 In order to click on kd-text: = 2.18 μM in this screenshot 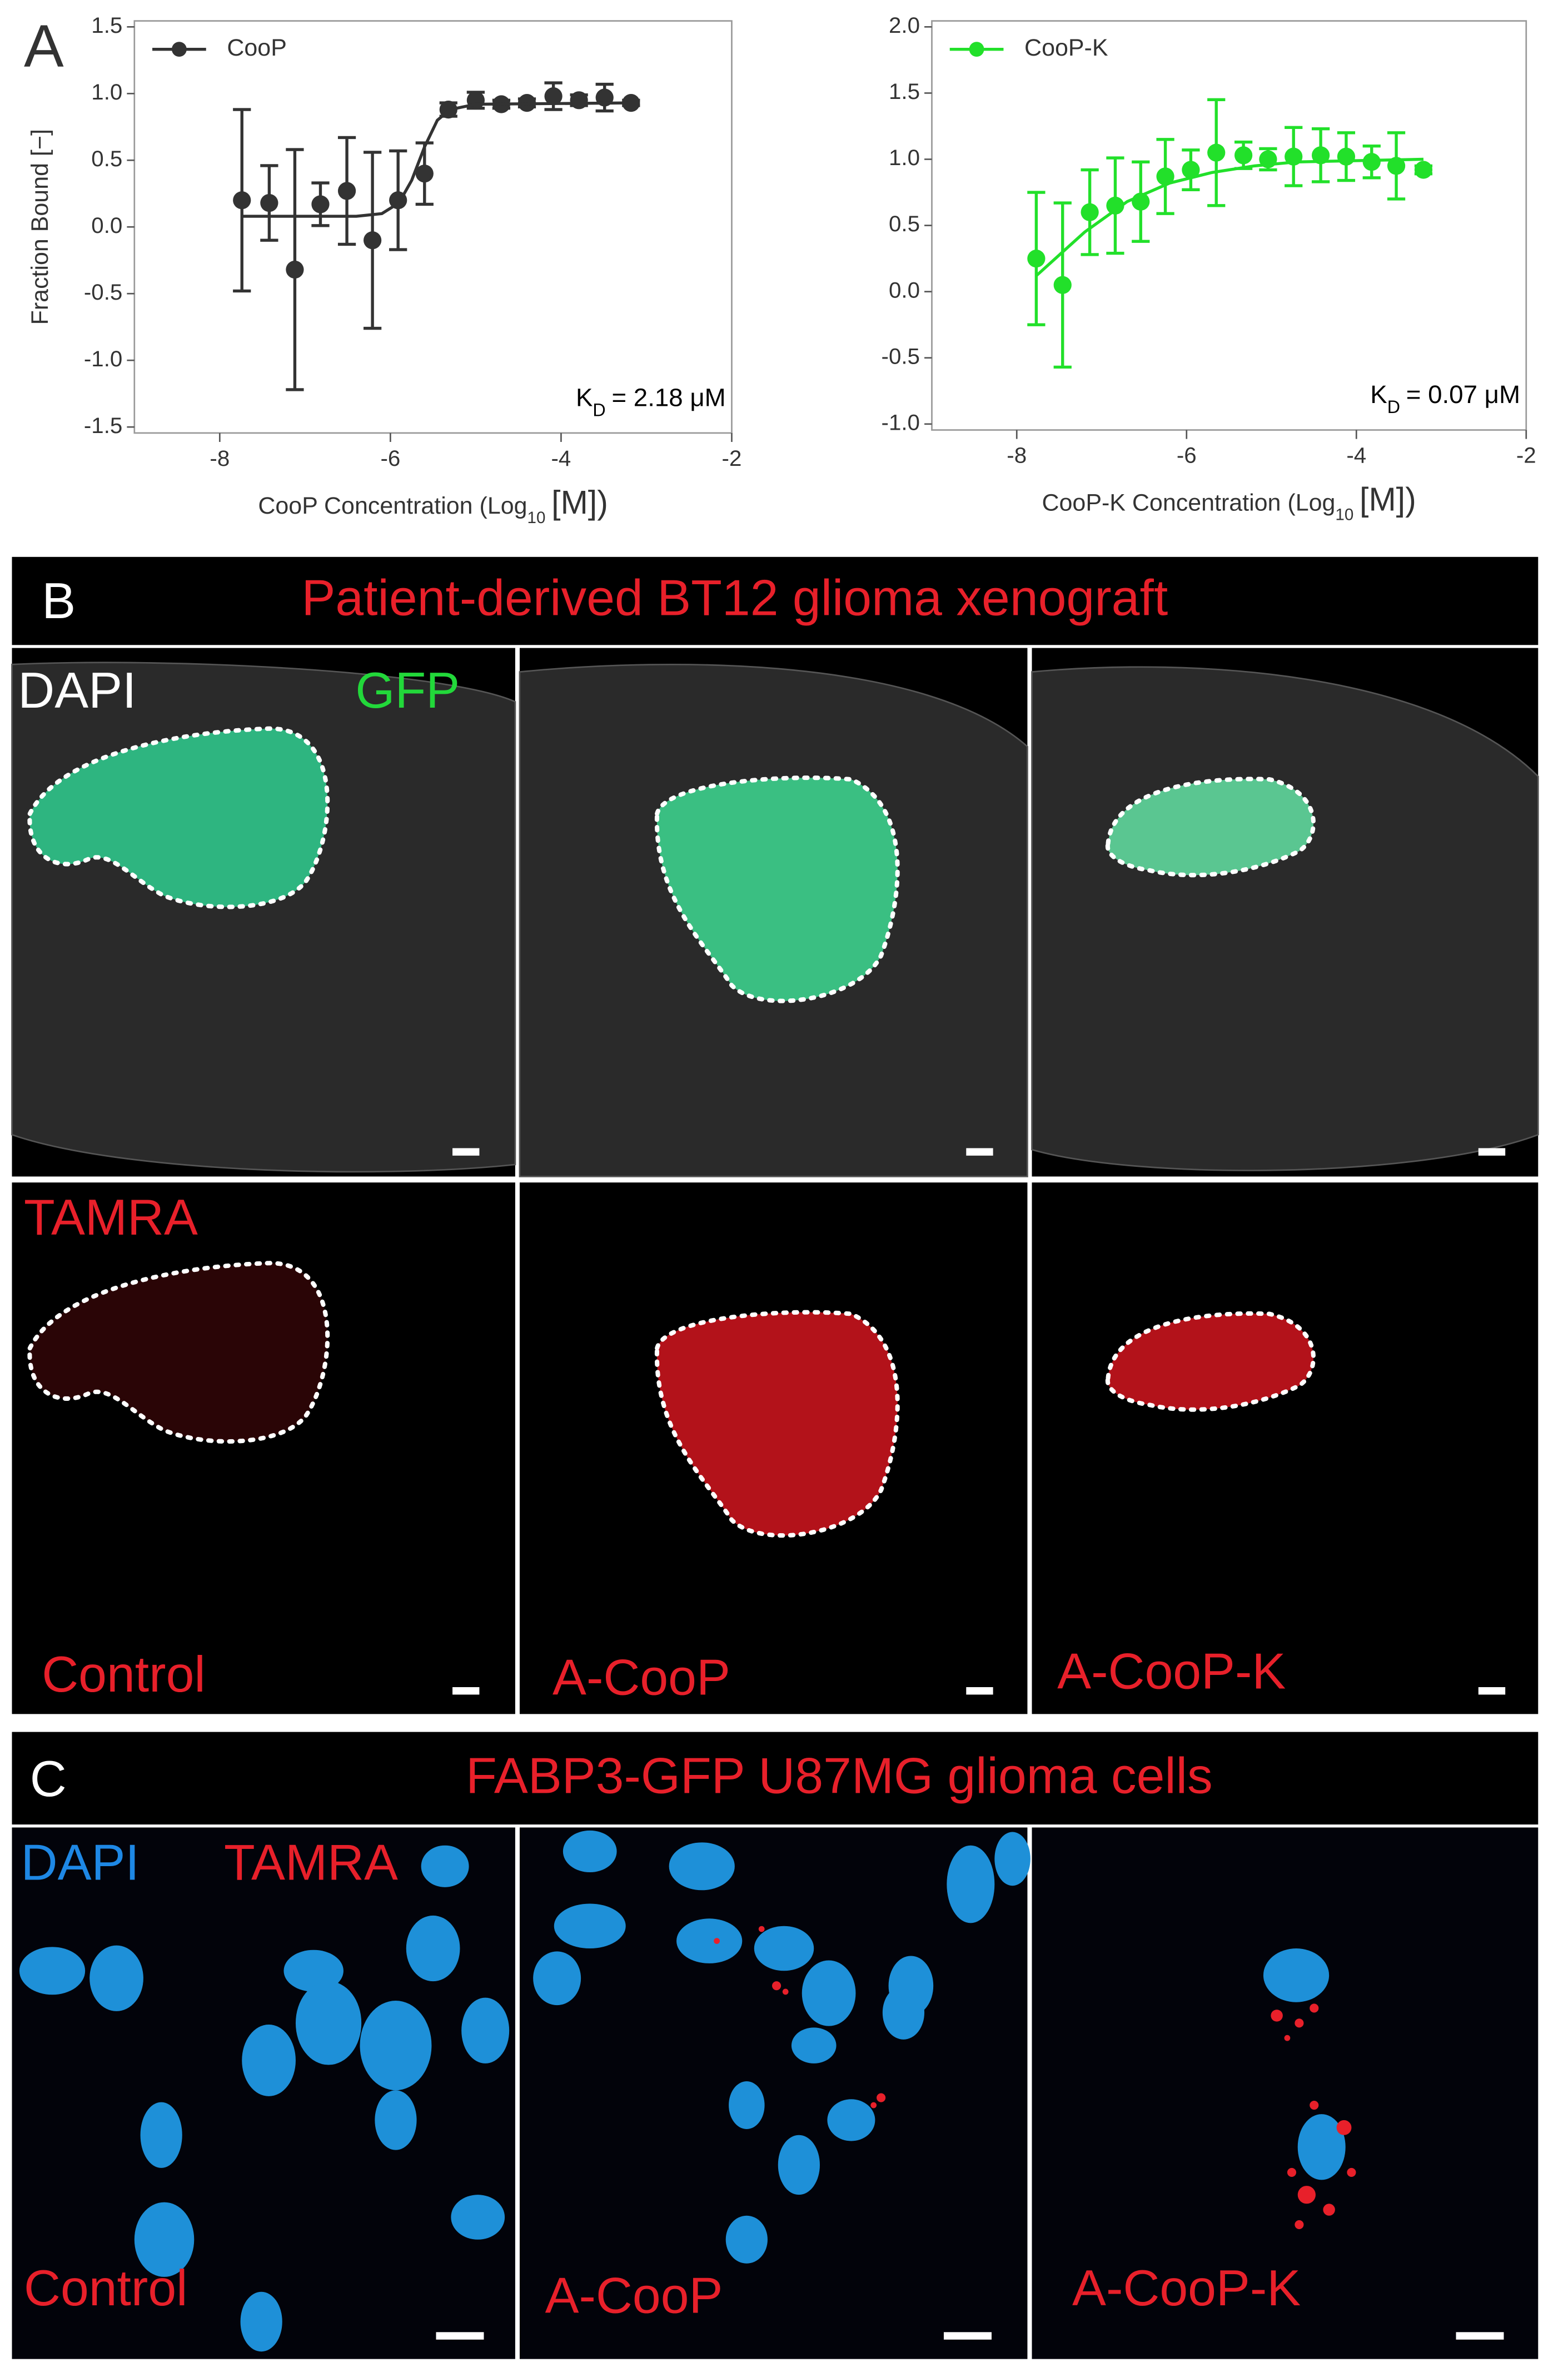, I will do `click(668, 398)`.